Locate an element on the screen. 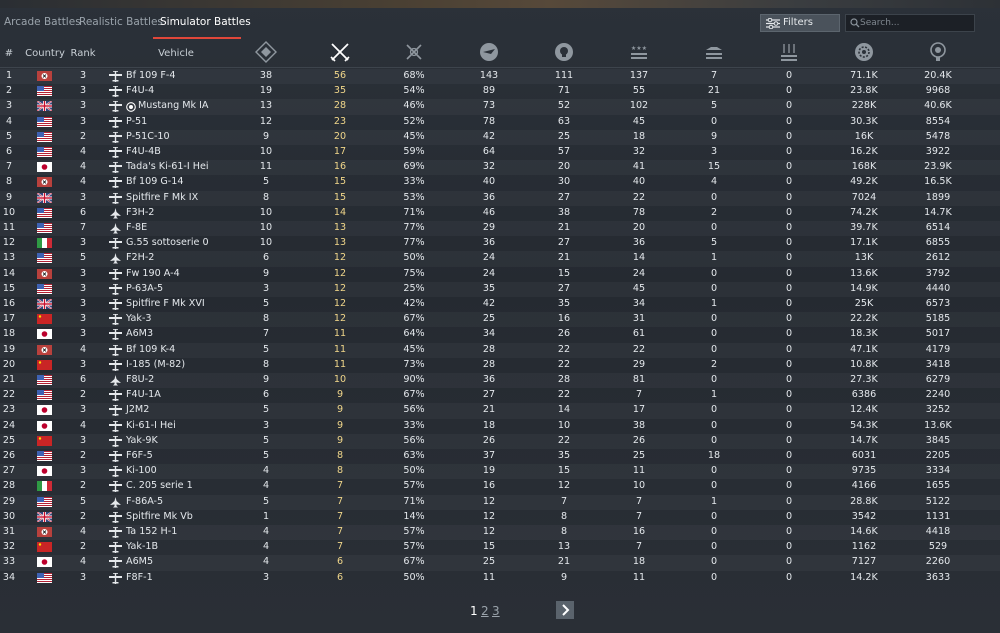  table-row: 14 3 Fw 190 A-4 9 12 75% 24 15 24 0 0 13.6K 3792 is located at coordinates (500, 274).